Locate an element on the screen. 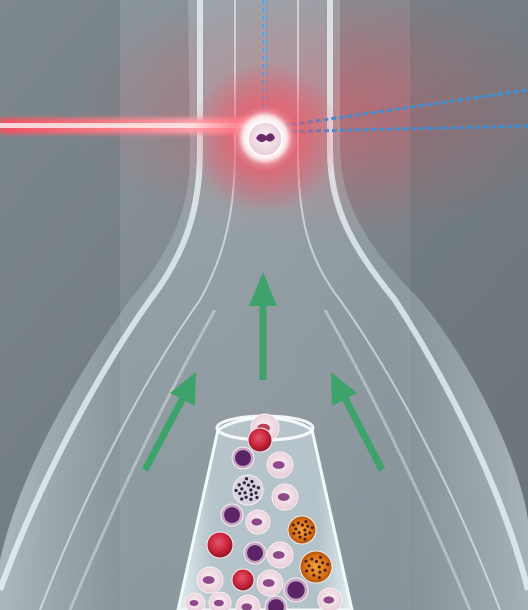 This screenshot has width=528, height=610. laser-beam-core is located at coordinates (132, 125).